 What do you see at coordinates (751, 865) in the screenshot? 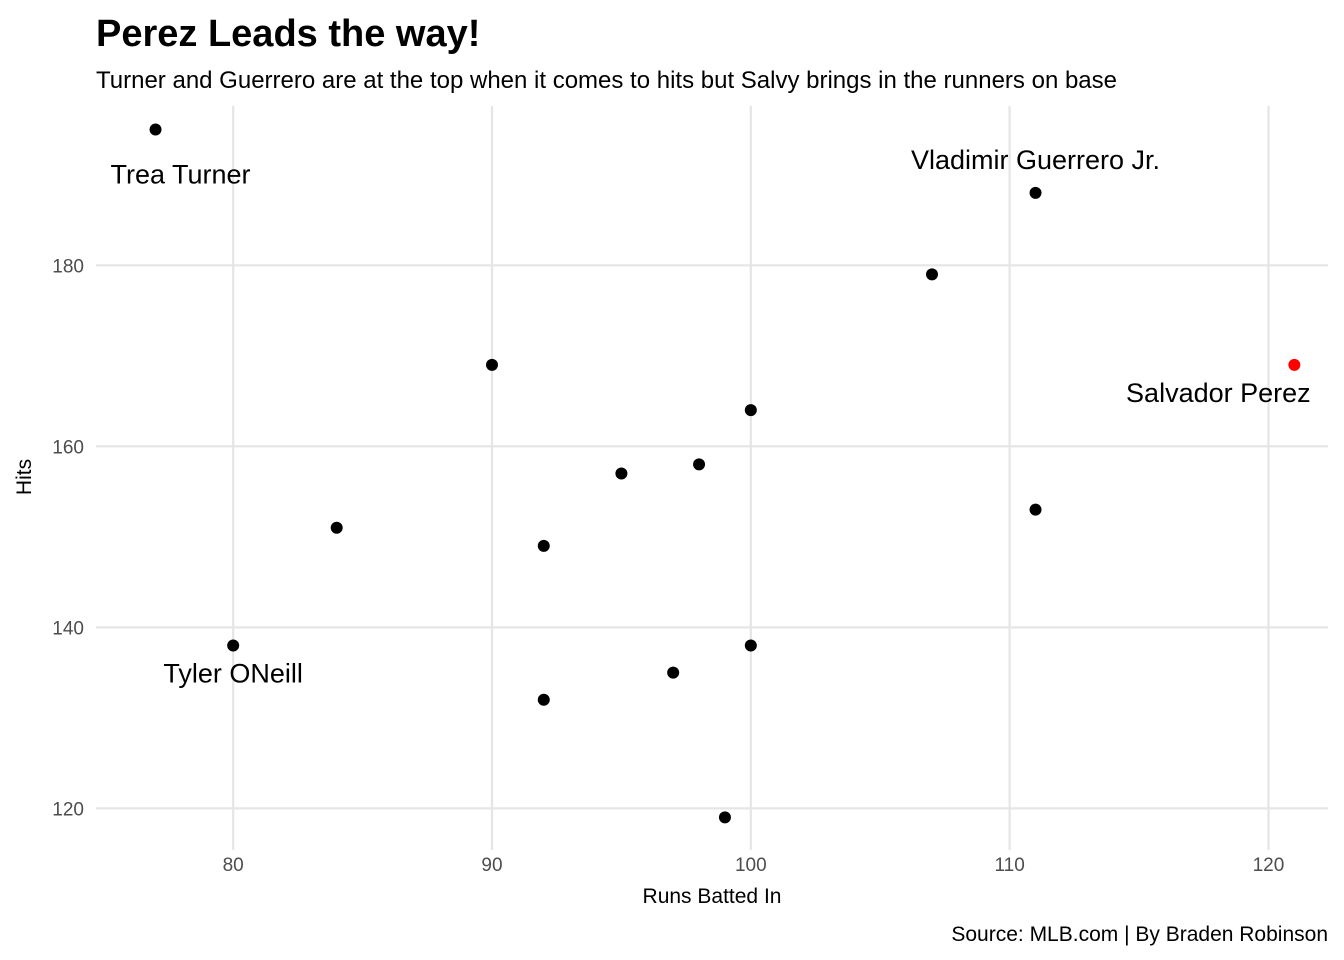
I see `x-tick-label: 100` at bounding box center [751, 865].